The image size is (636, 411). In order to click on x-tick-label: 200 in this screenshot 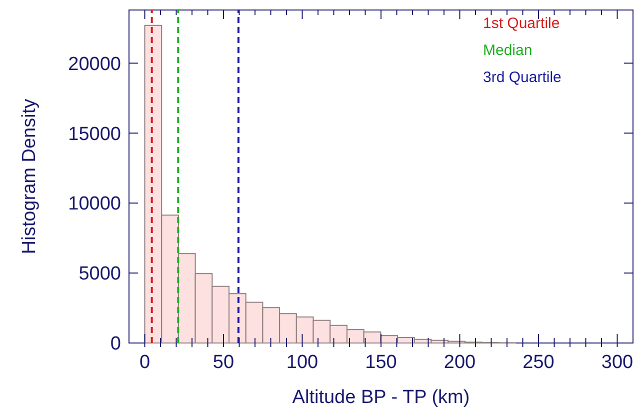, I will do `click(460, 362)`.